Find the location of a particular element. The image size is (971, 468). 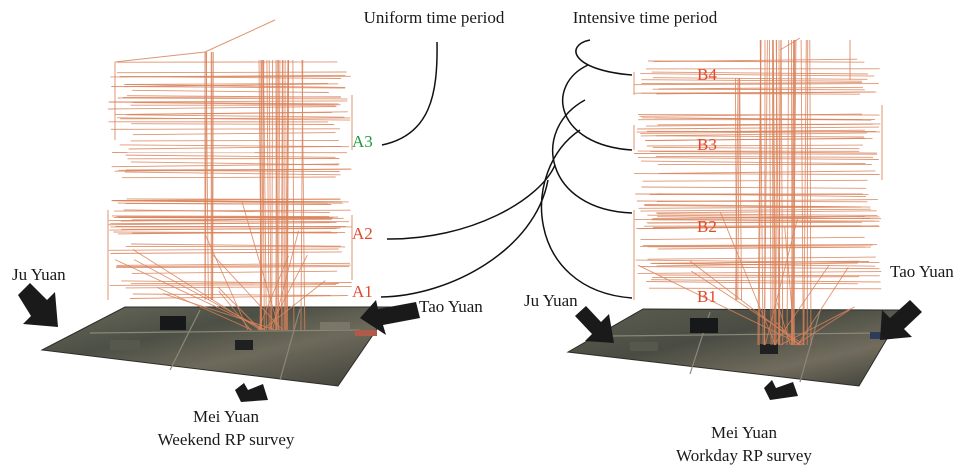

marker-b4: B4 is located at coordinates (707, 74).